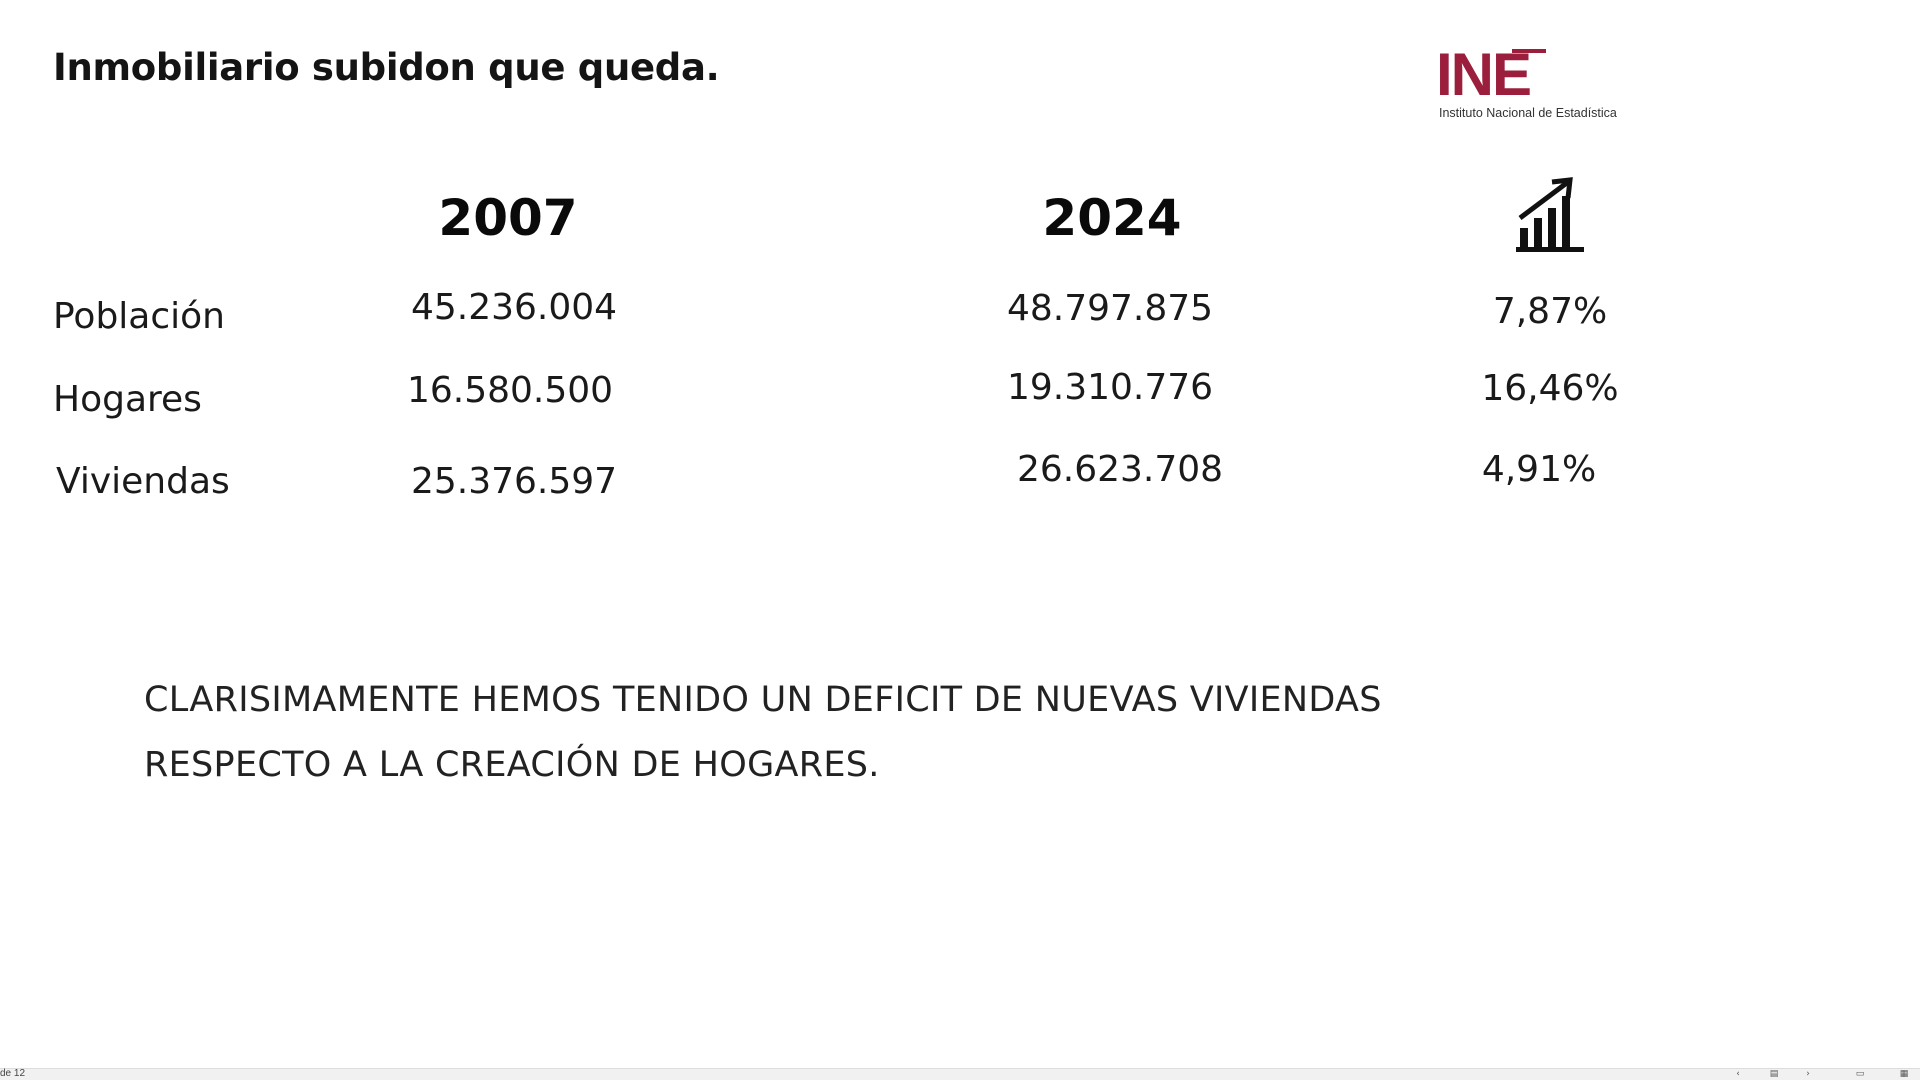 The height and width of the screenshot is (1080, 1920). Describe the element at coordinates (1808, 1074) in the screenshot. I see `next-slide-button: ›` at that location.